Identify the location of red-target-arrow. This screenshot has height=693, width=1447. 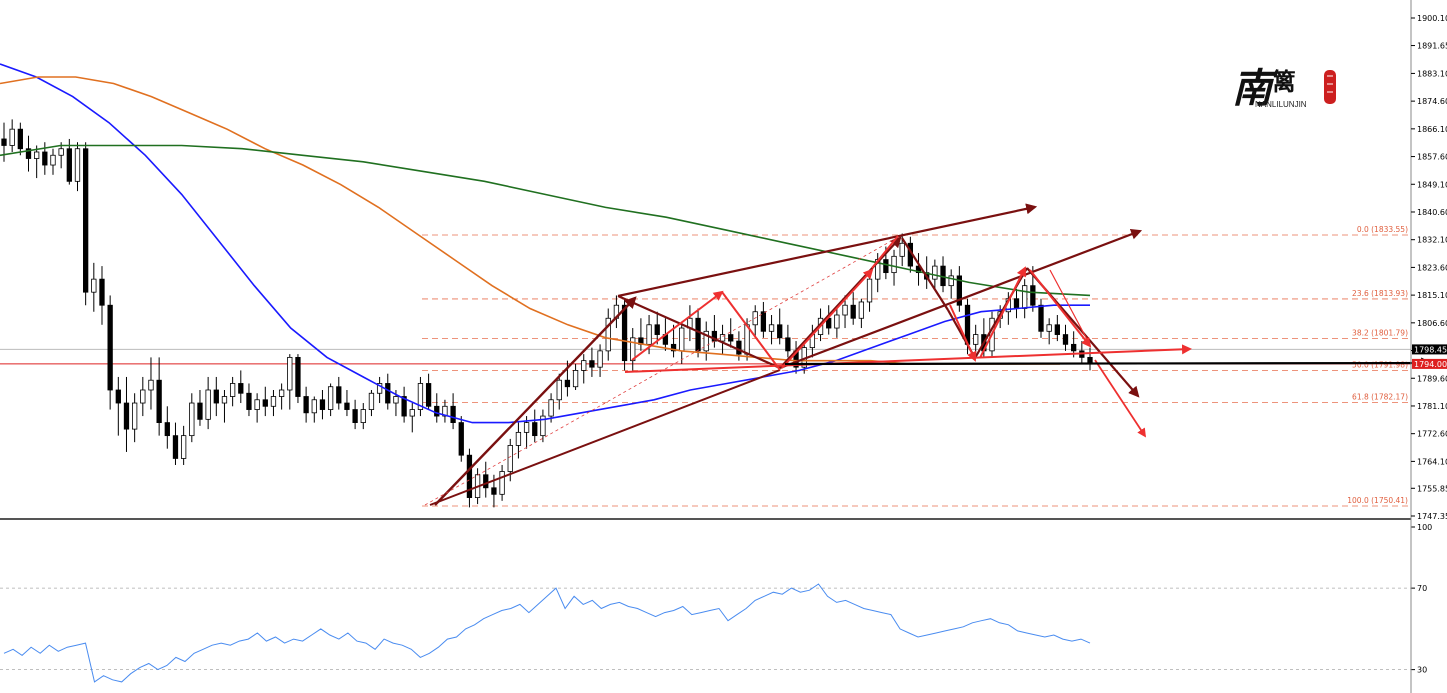
(1120, 398).